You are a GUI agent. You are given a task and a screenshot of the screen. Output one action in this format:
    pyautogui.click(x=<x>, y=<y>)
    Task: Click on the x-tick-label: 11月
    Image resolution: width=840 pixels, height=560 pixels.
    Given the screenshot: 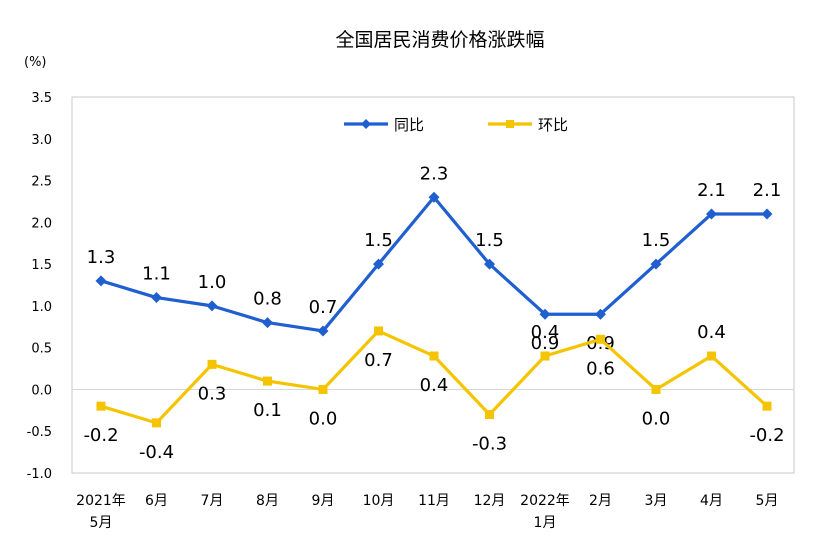 What is the action you would take?
    pyautogui.click(x=434, y=501)
    